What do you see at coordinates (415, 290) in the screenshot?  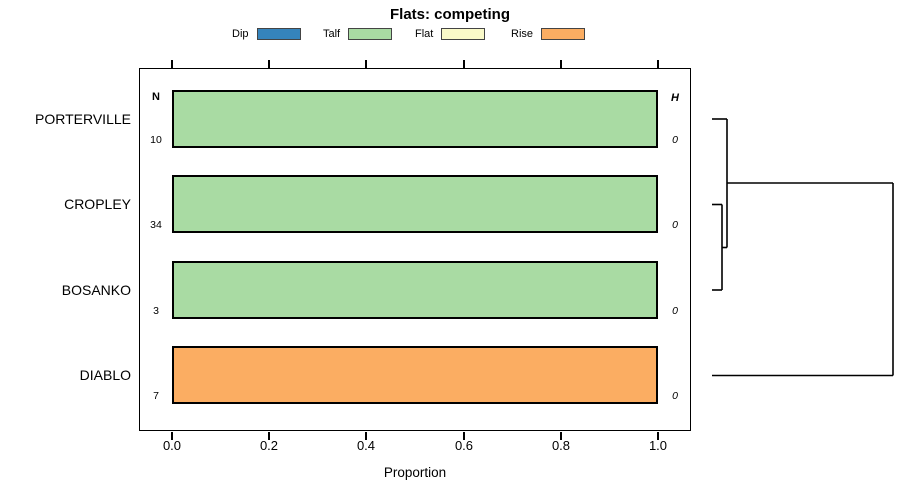 I see `bar-bosanko` at bounding box center [415, 290].